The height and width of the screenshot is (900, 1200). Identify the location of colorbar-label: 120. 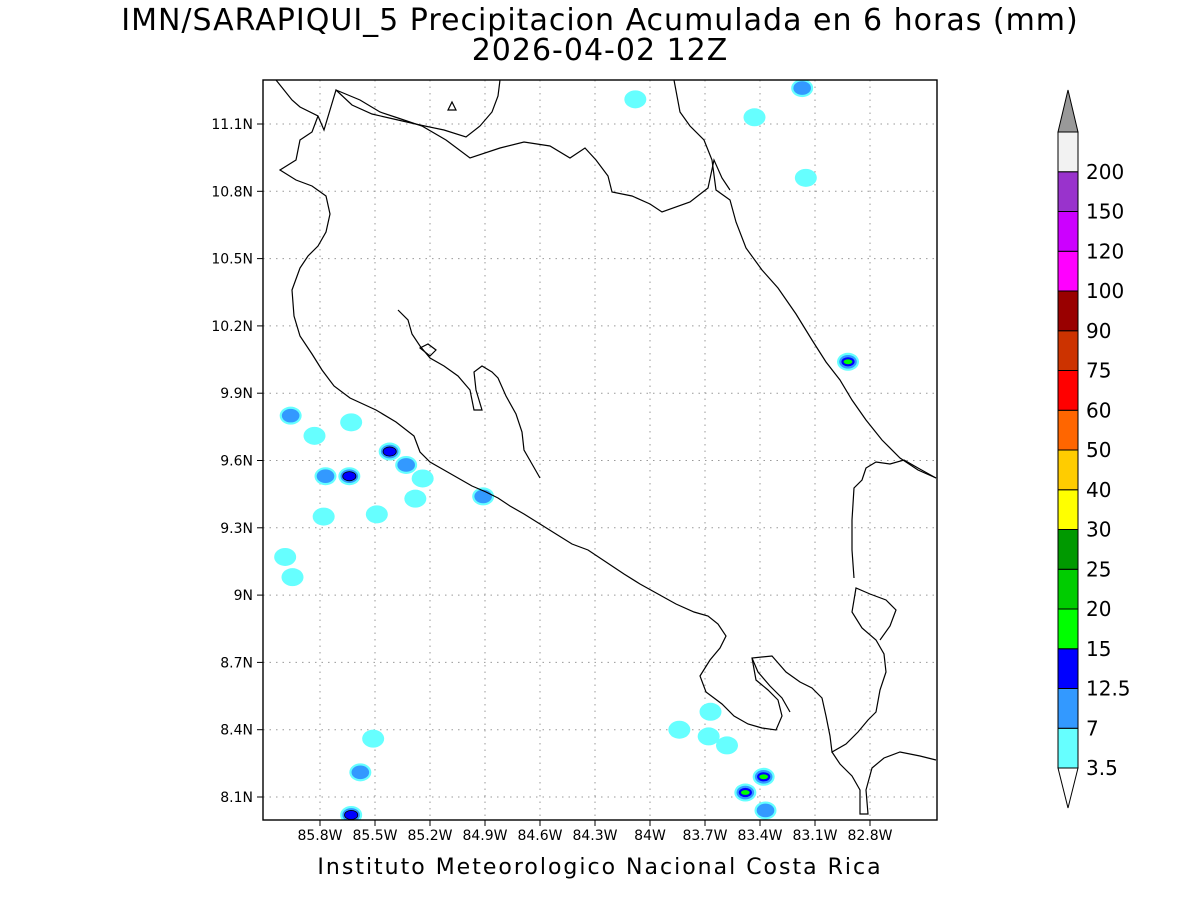
(1105, 251).